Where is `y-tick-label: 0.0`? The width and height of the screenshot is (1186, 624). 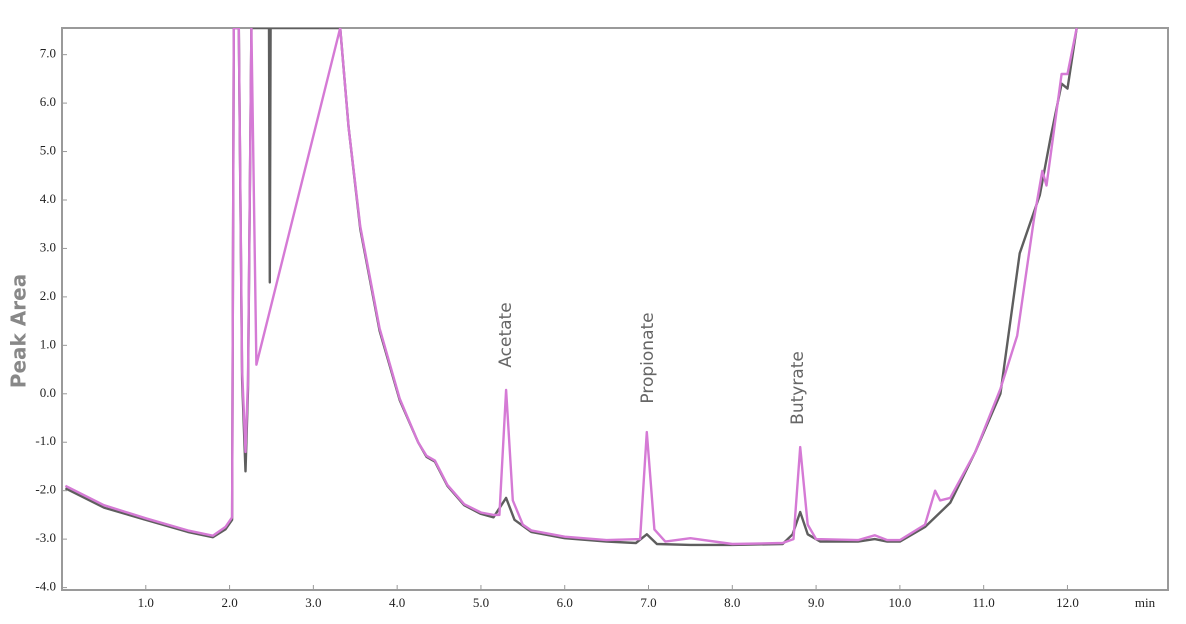
y-tick-label: 0.0 is located at coordinates (48, 392).